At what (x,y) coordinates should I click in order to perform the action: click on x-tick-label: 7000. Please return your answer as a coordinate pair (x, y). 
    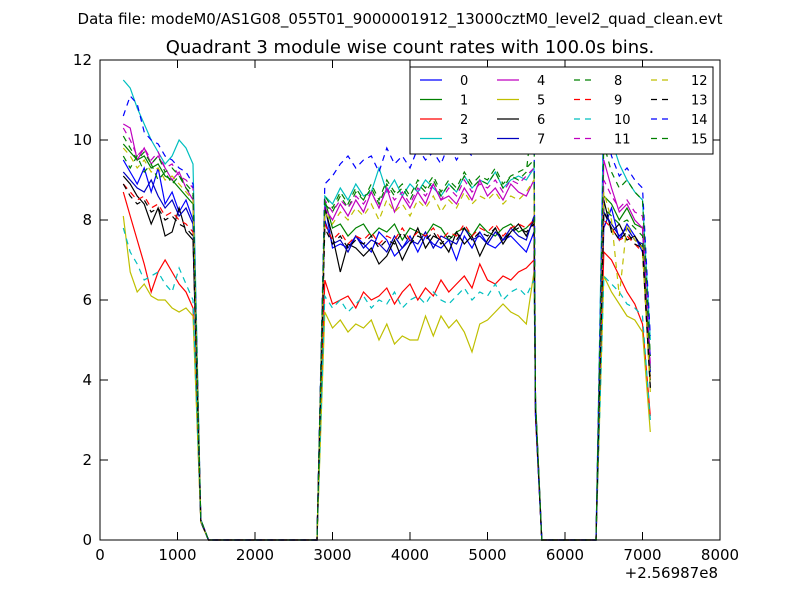
    Looking at the image, I should click on (642, 555).